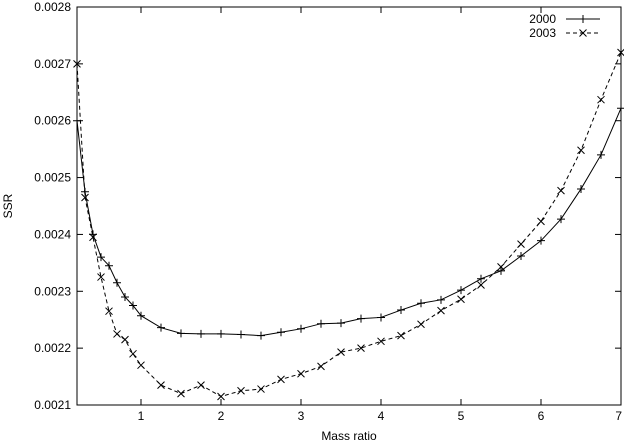 The image size is (624, 444). What do you see at coordinates (583, 33) in the screenshot?
I see `legend-2003-point` at bounding box center [583, 33].